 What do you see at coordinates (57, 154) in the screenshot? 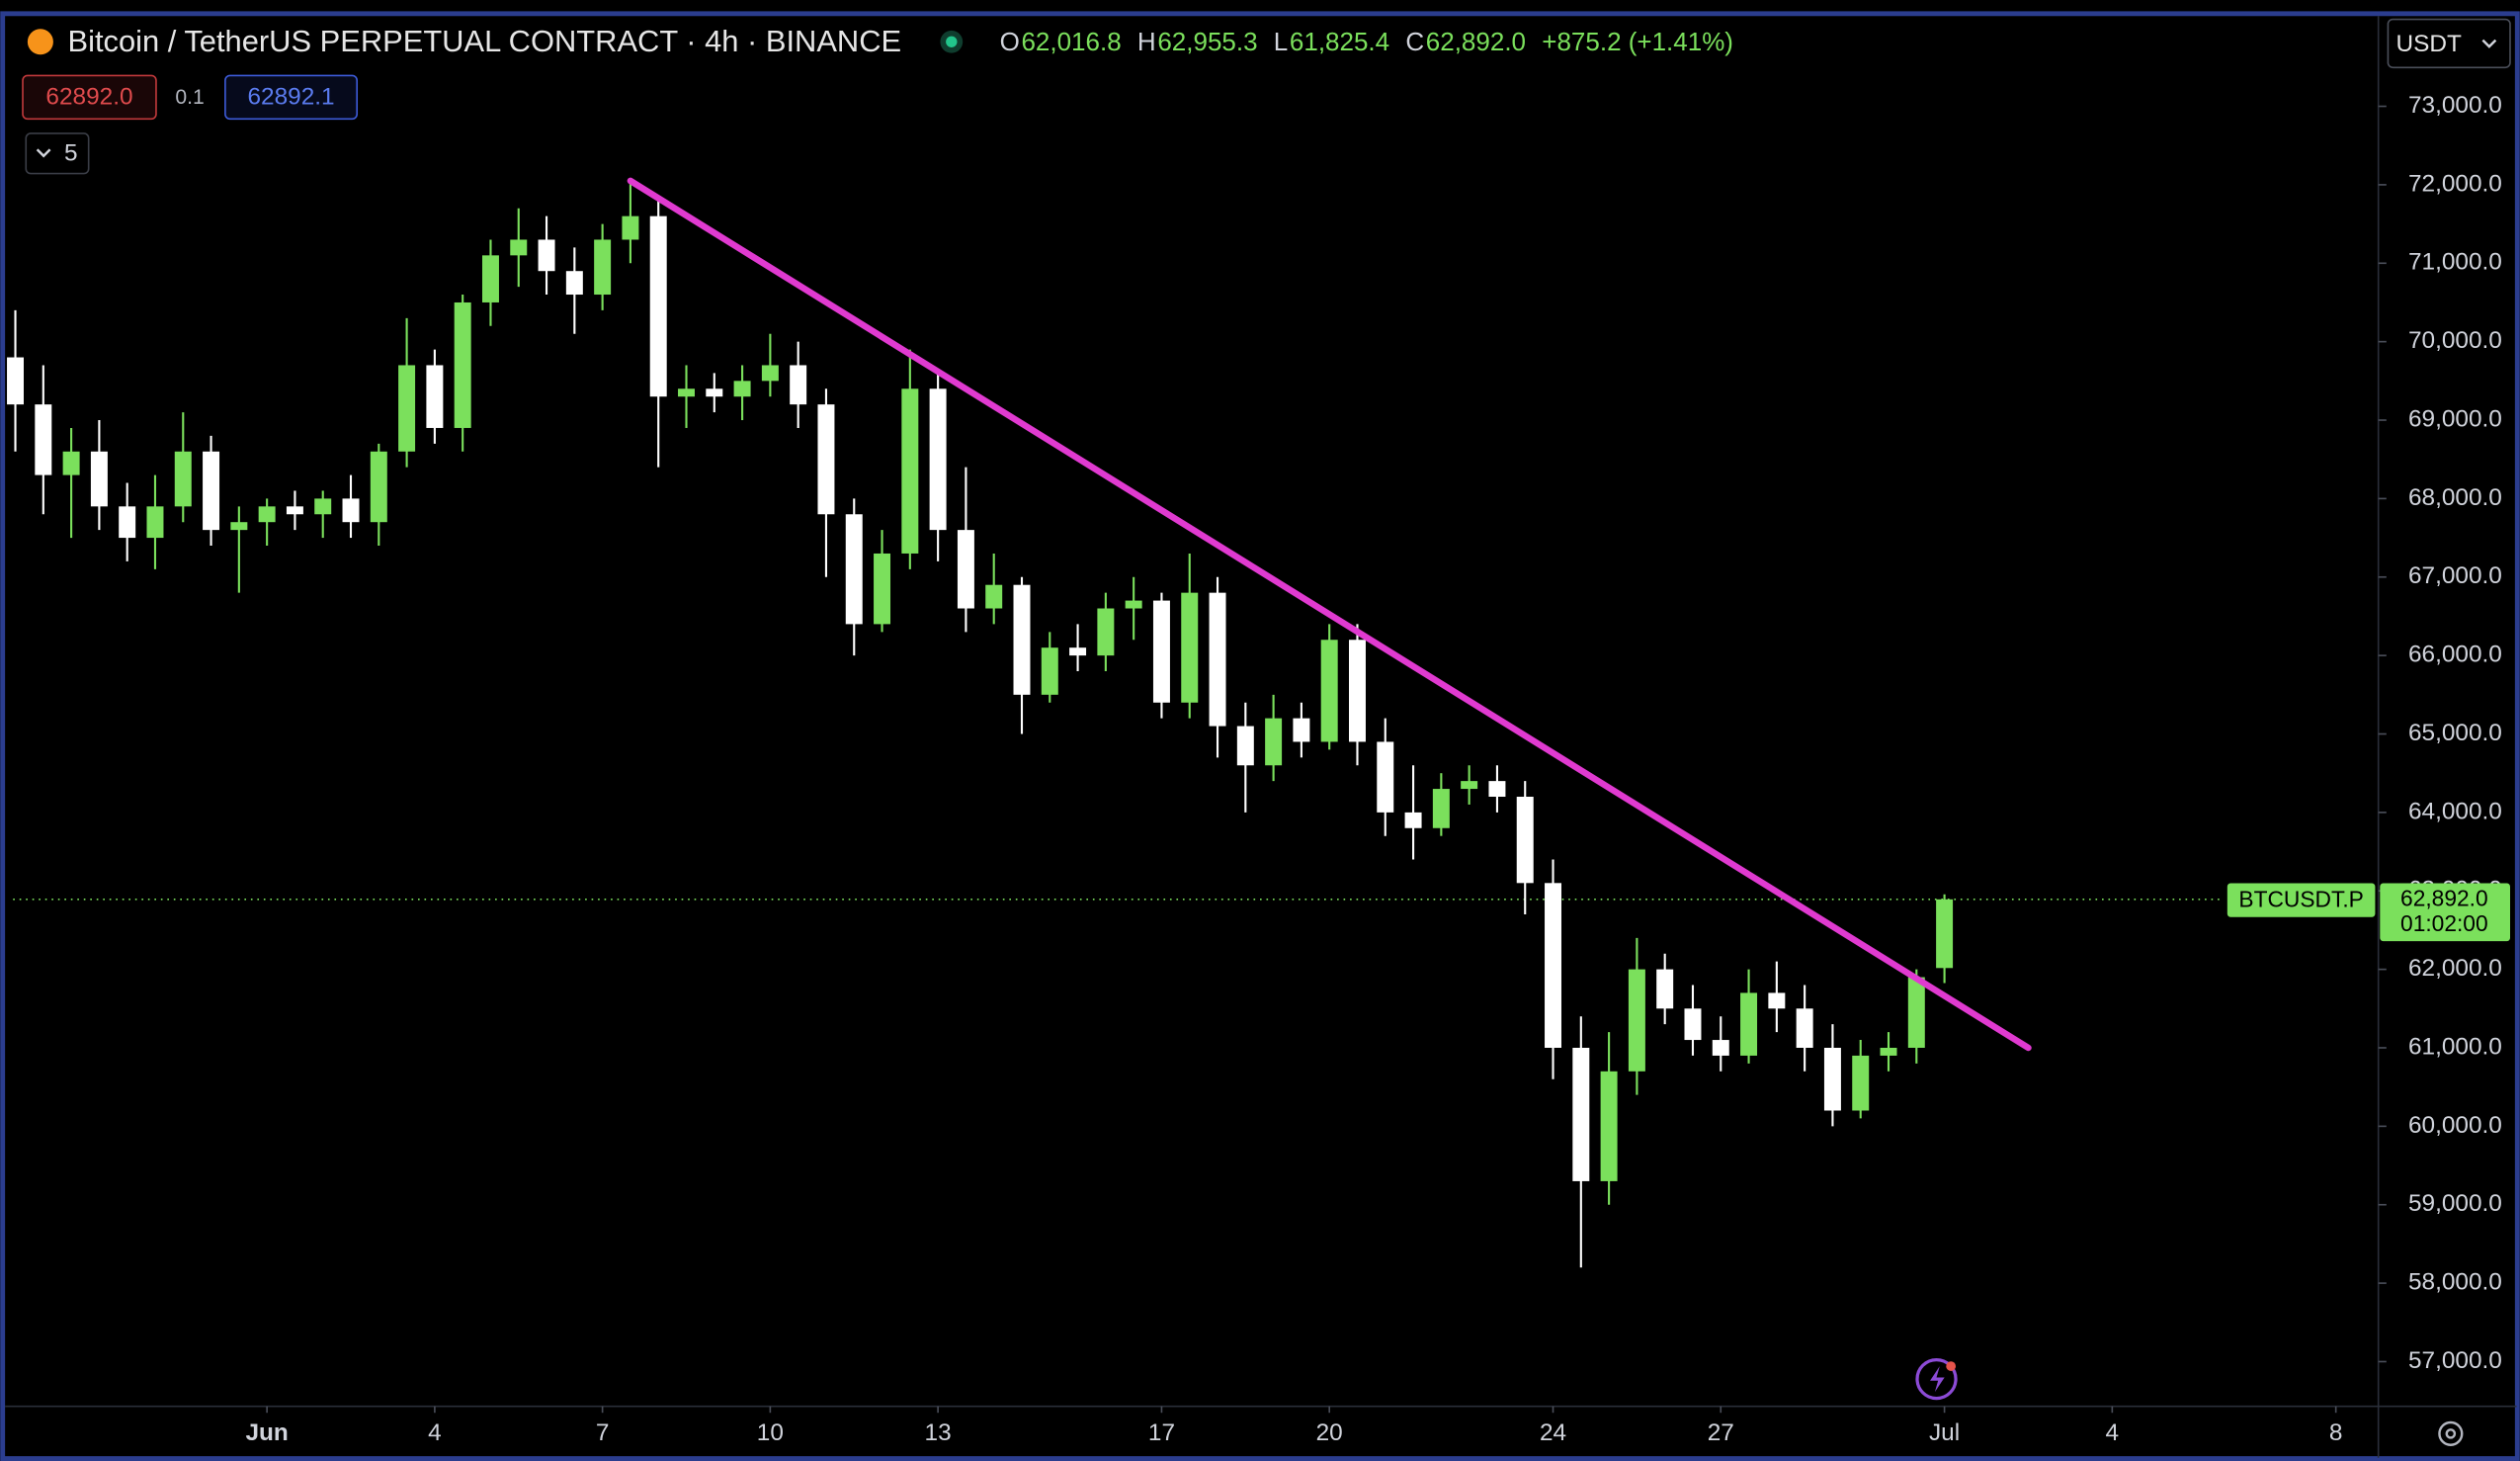
I see `indicator-toggle` at bounding box center [57, 154].